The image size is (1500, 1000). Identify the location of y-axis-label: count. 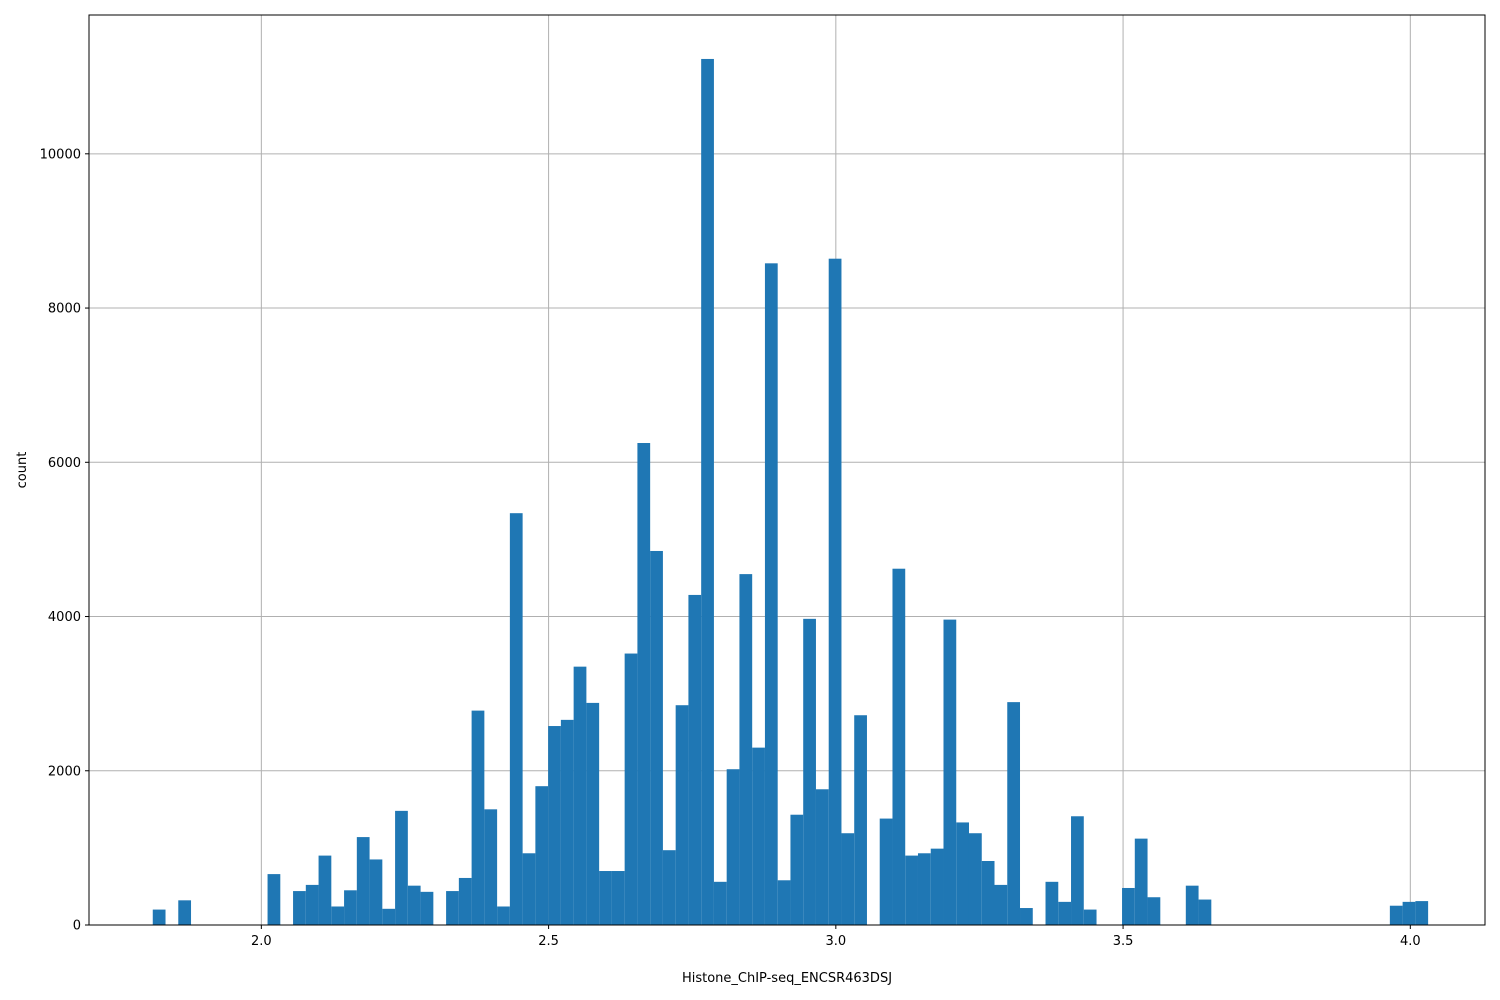
(22, 470).